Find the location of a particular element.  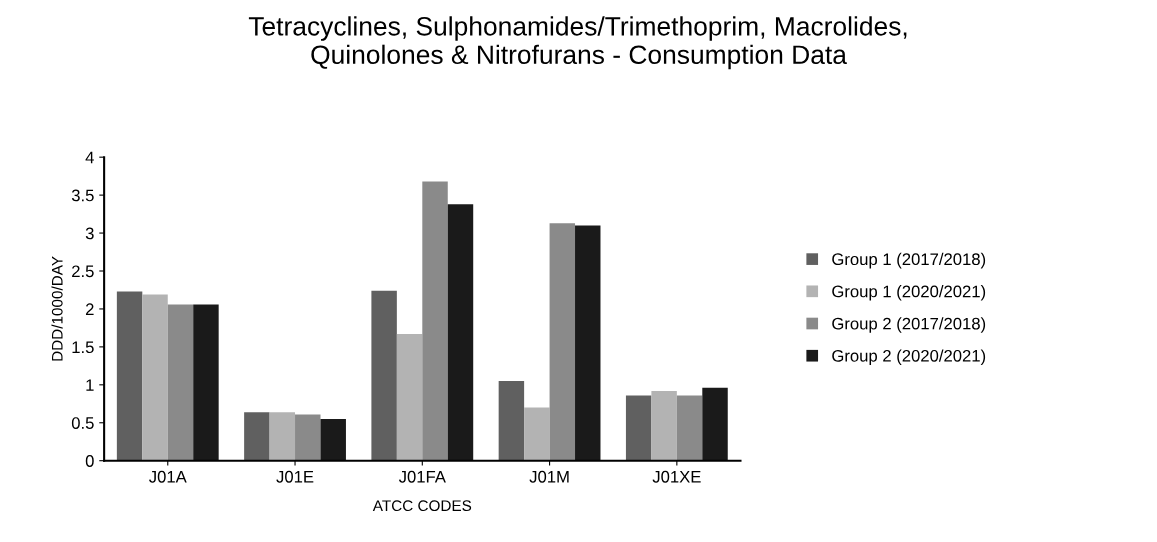

x-tick-label: J01FA is located at coordinates (422, 476).